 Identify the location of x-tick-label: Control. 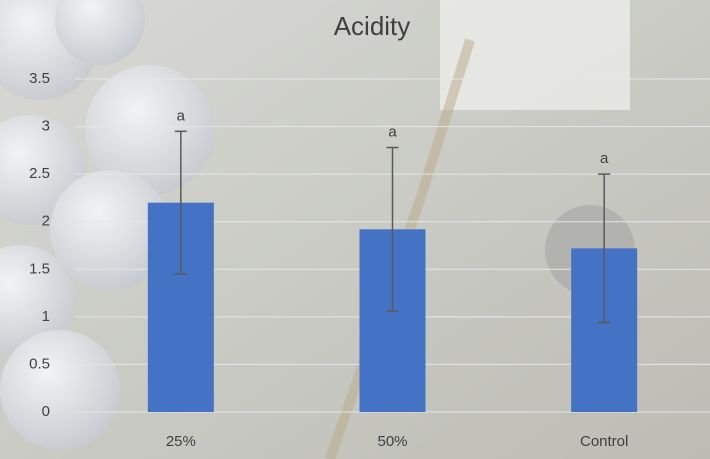
(604, 441).